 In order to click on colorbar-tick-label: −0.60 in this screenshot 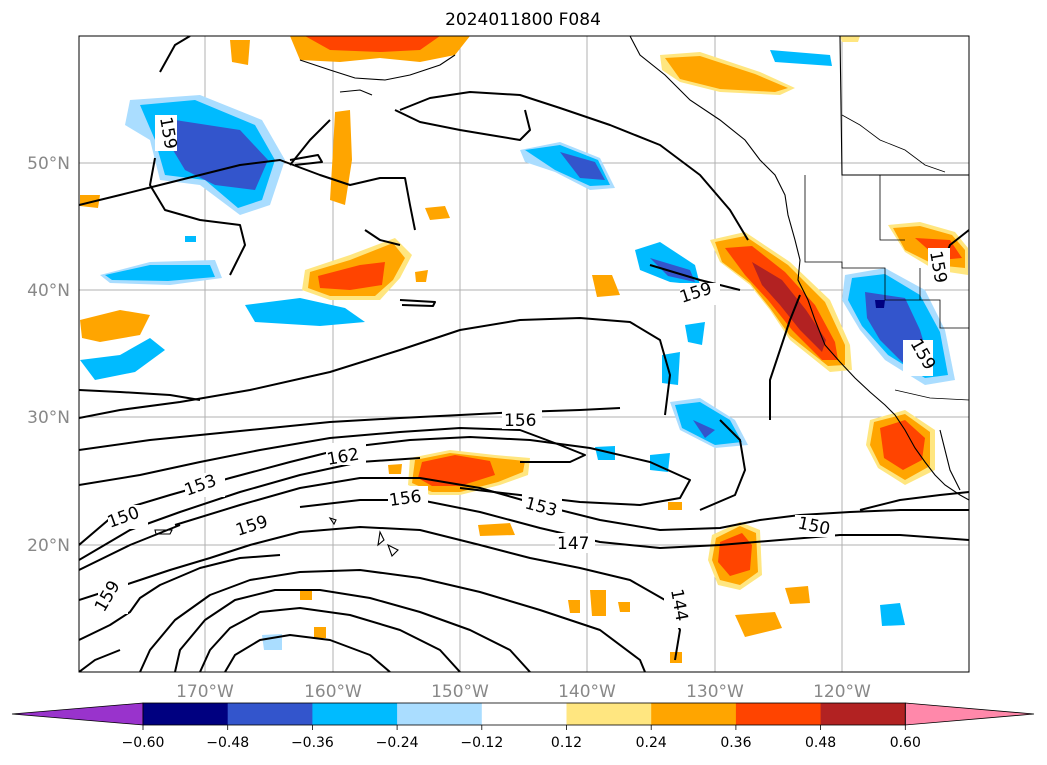, I will do `click(143, 743)`.